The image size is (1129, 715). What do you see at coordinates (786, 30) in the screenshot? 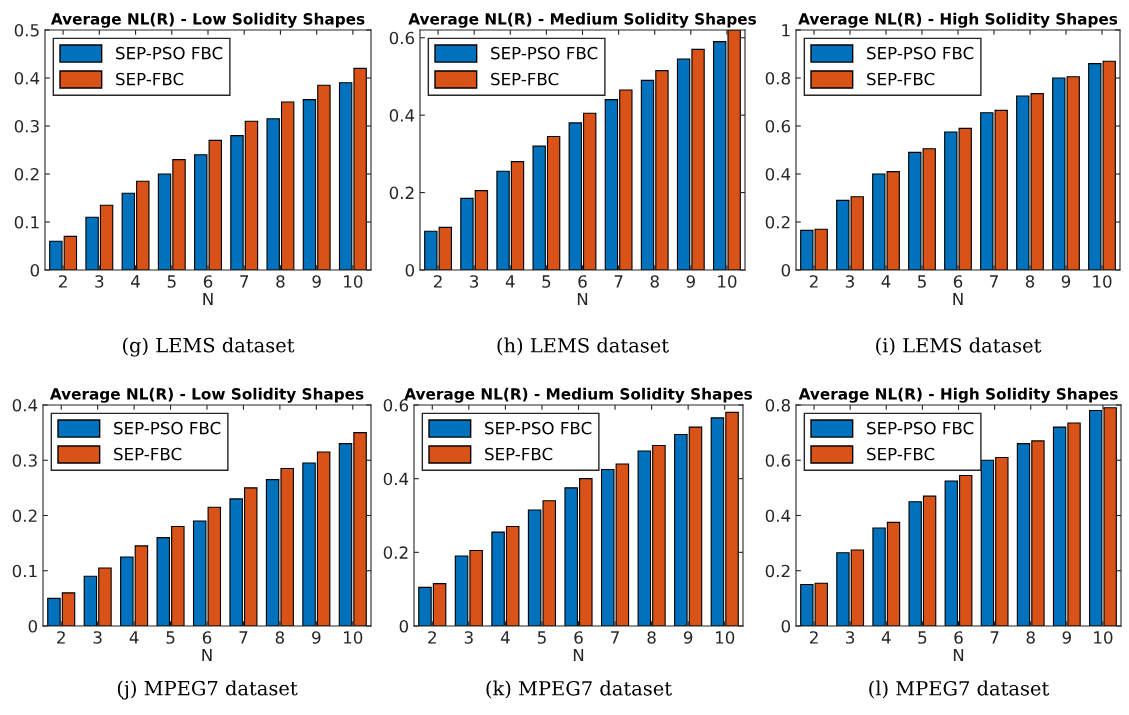
I see `y-tick-label: 1` at bounding box center [786, 30].